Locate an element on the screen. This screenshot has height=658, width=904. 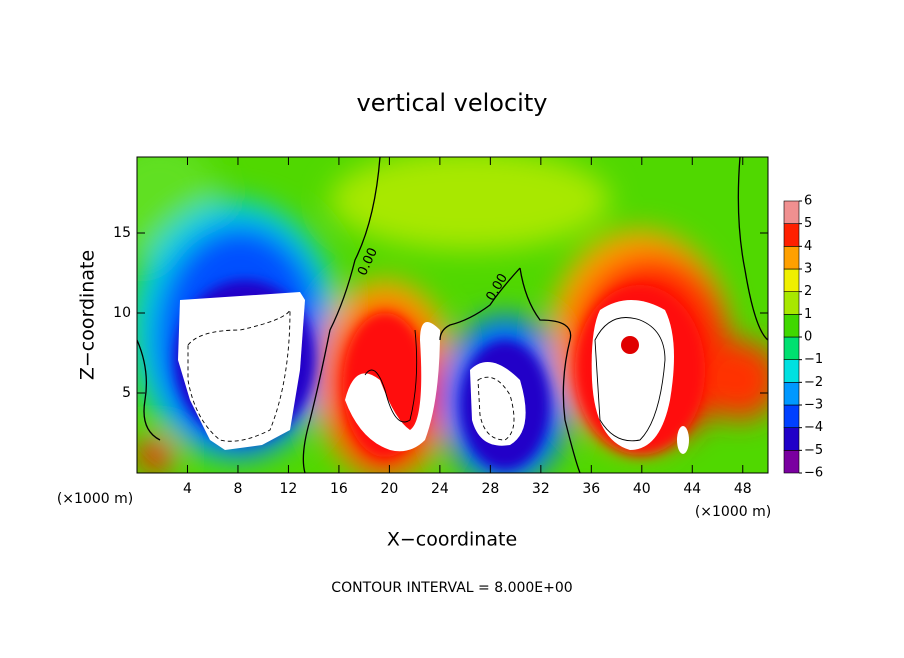
y-tick-label: 15 is located at coordinates (122, 233).